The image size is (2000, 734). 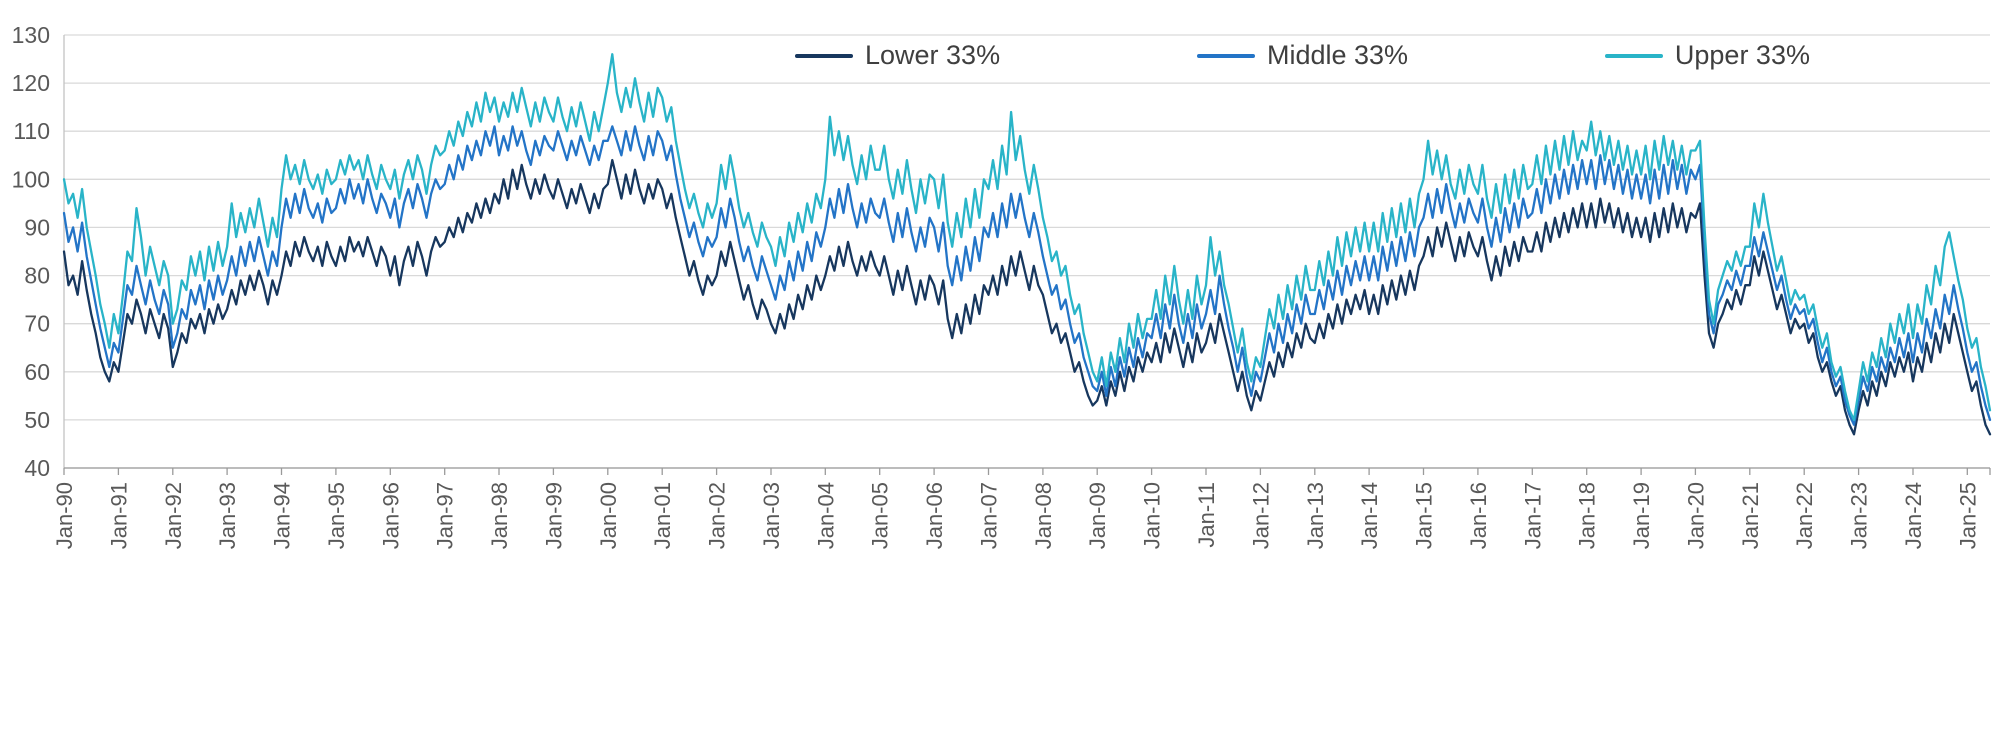 I want to click on x-tick-label: Jan-24, so click(x=1913, y=515).